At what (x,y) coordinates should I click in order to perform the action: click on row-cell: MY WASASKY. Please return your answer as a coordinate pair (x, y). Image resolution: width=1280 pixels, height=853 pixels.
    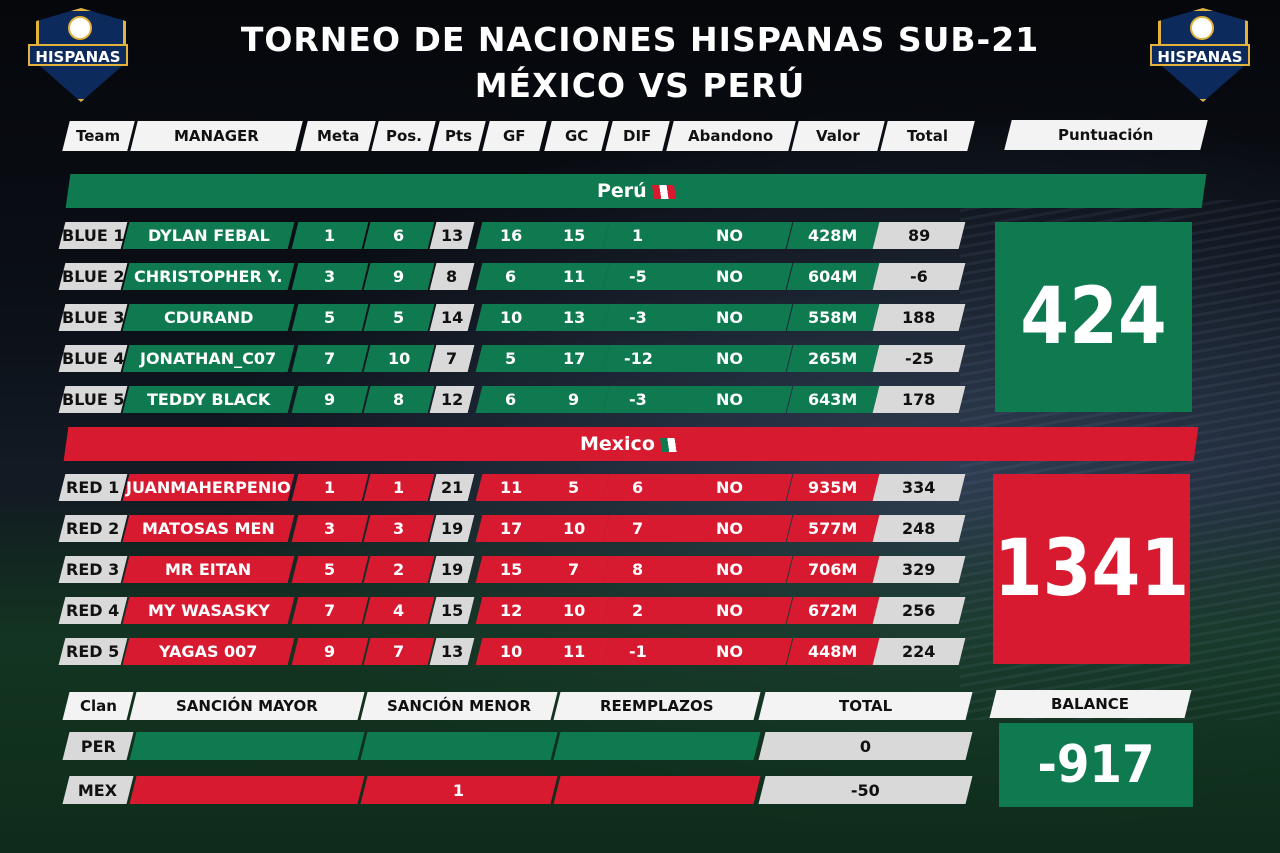
    Looking at the image, I should click on (208, 610).